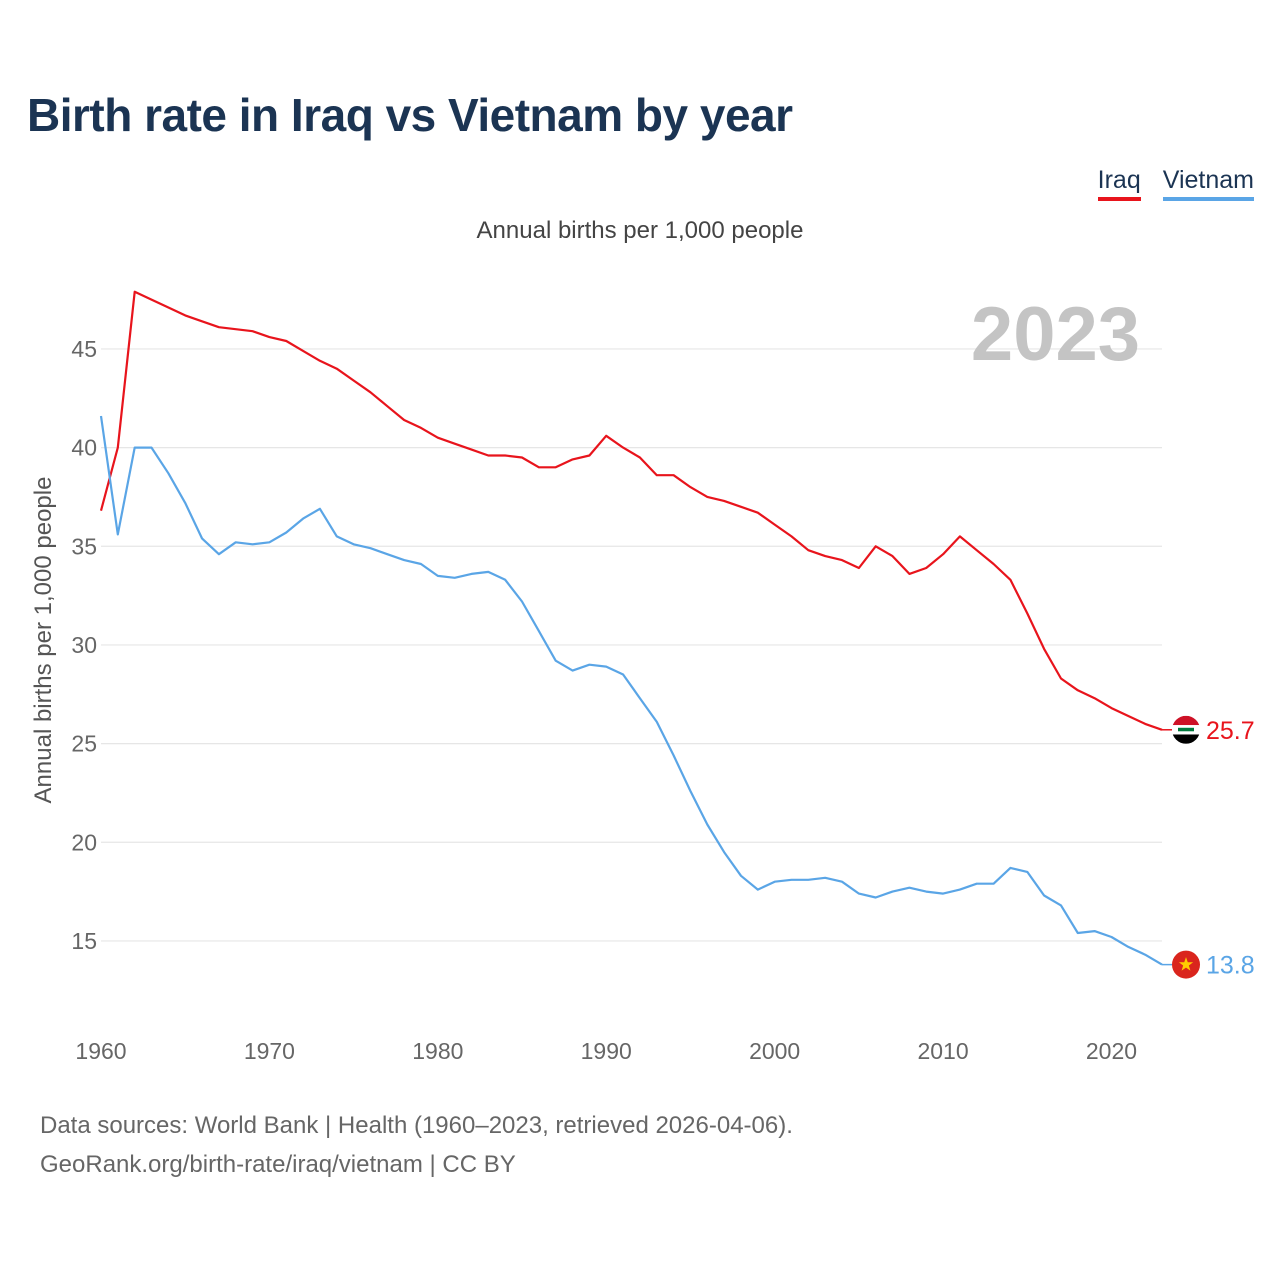  I want to click on x-tick-label-2020: 2020, so click(1111, 1051).